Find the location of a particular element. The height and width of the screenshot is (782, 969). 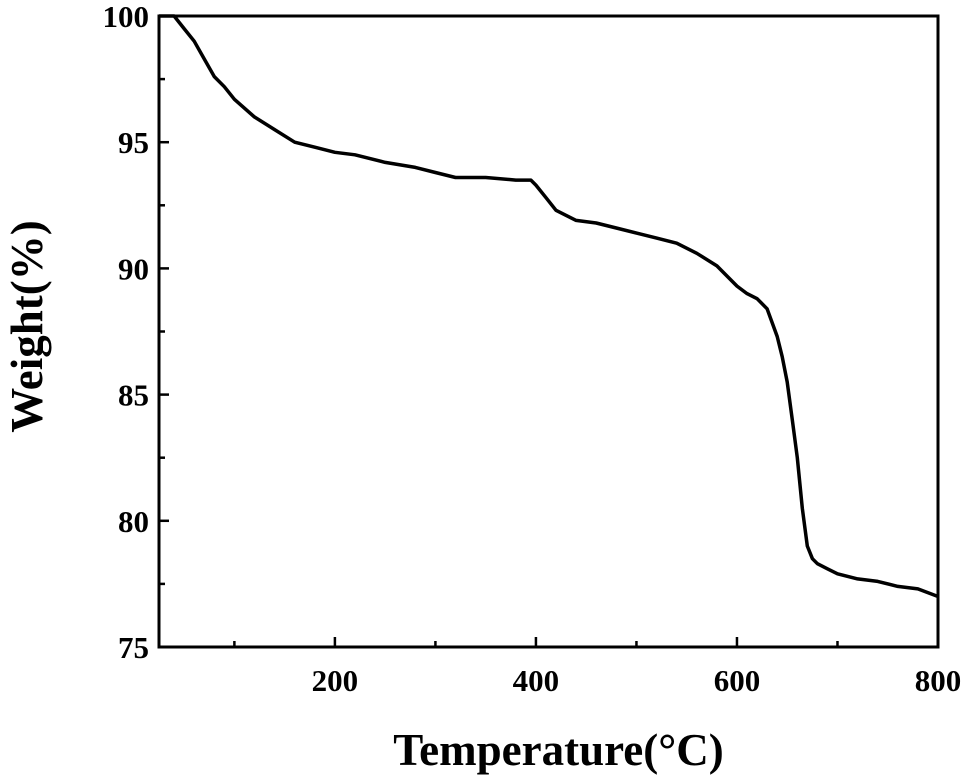

x-tick-label: 800 is located at coordinates (938, 680).